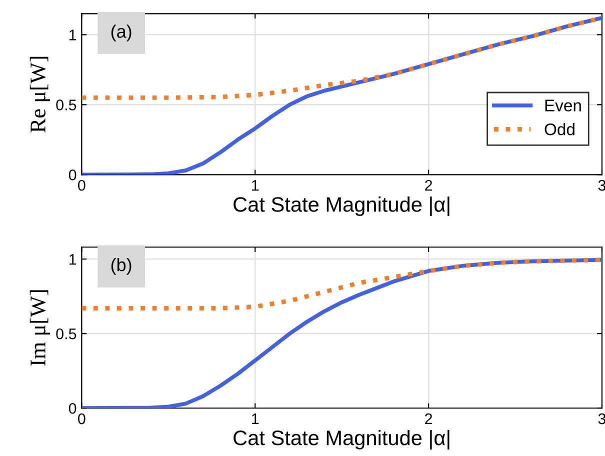  What do you see at coordinates (342, 284) in the screenshot?
I see `line-series` at bounding box center [342, 284].